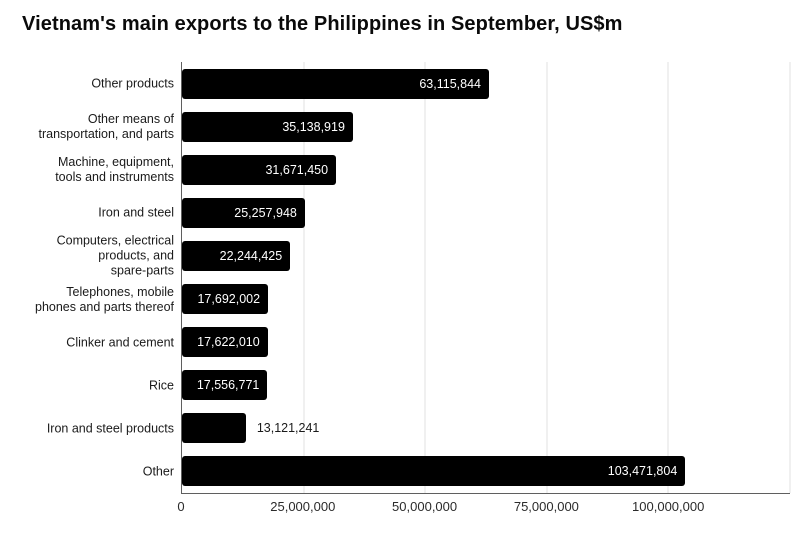  I want to click on export-bar: 103,471,804, so click(434, 471).